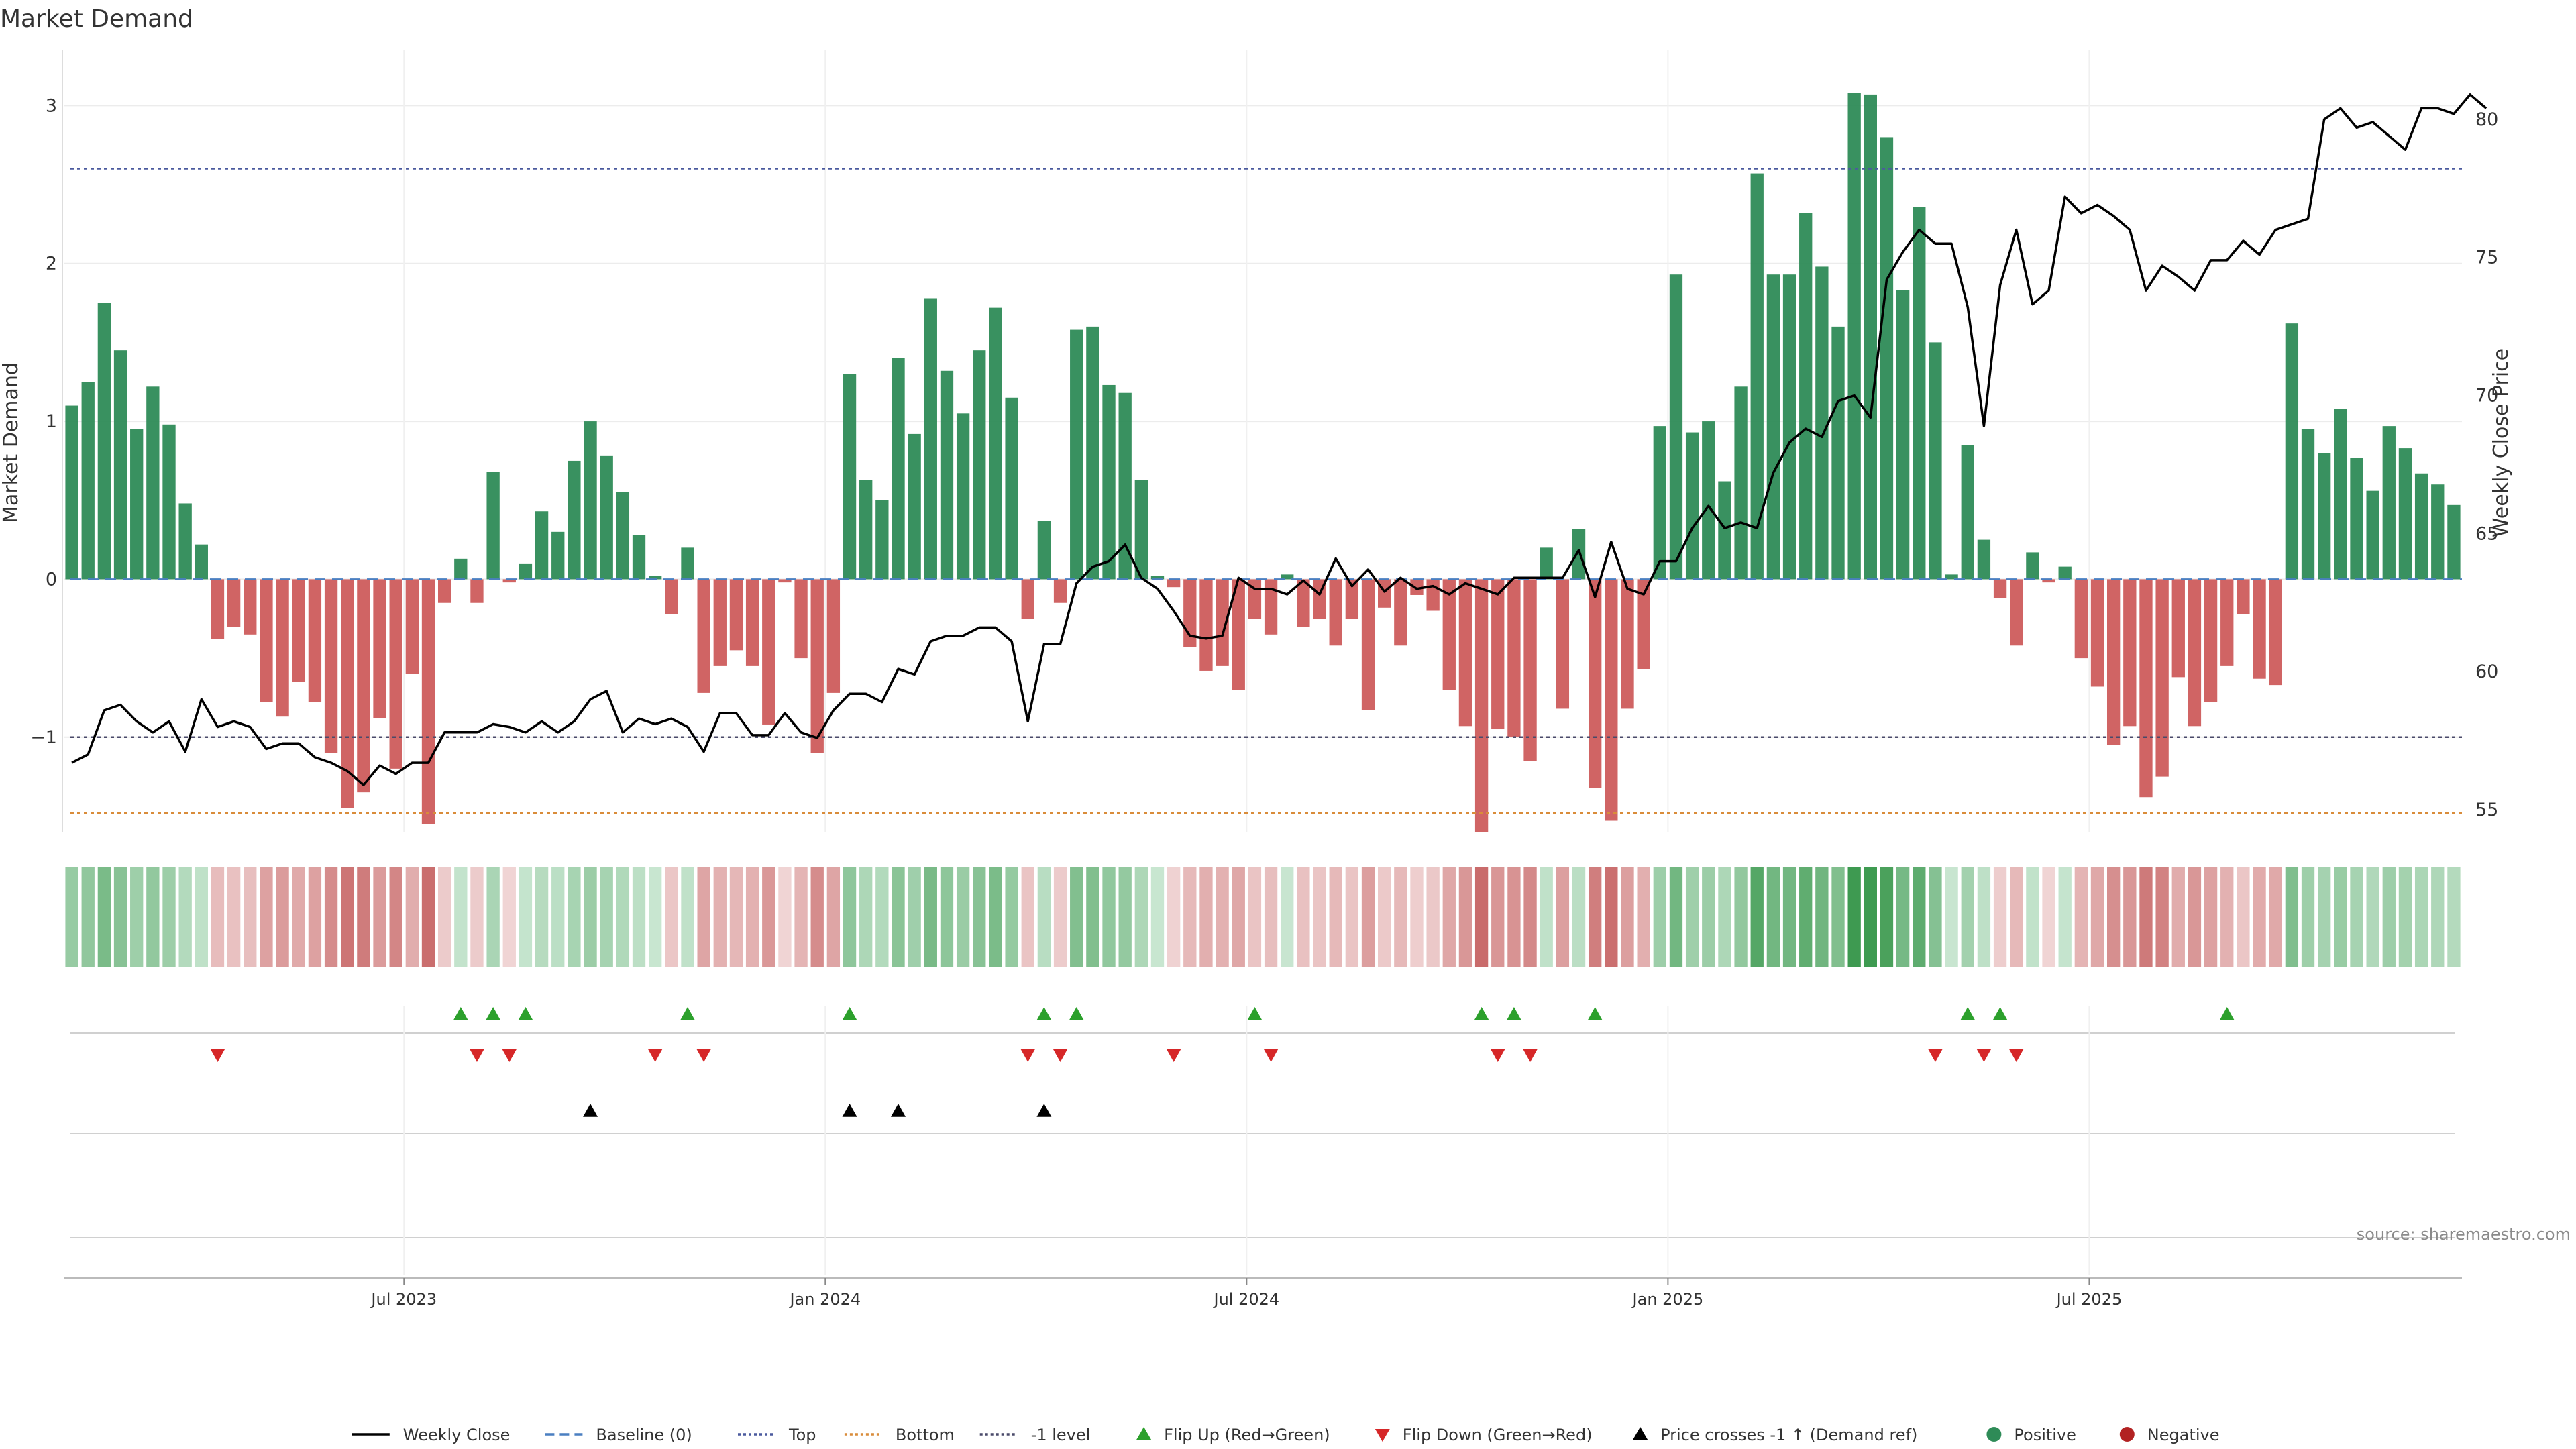  What do you see at coordinates (1788, 1435) in the screenshot?
I see `legend-label: Price crosses -1 ↑ (Demand ref)` at bounding box center [1788, 1435].